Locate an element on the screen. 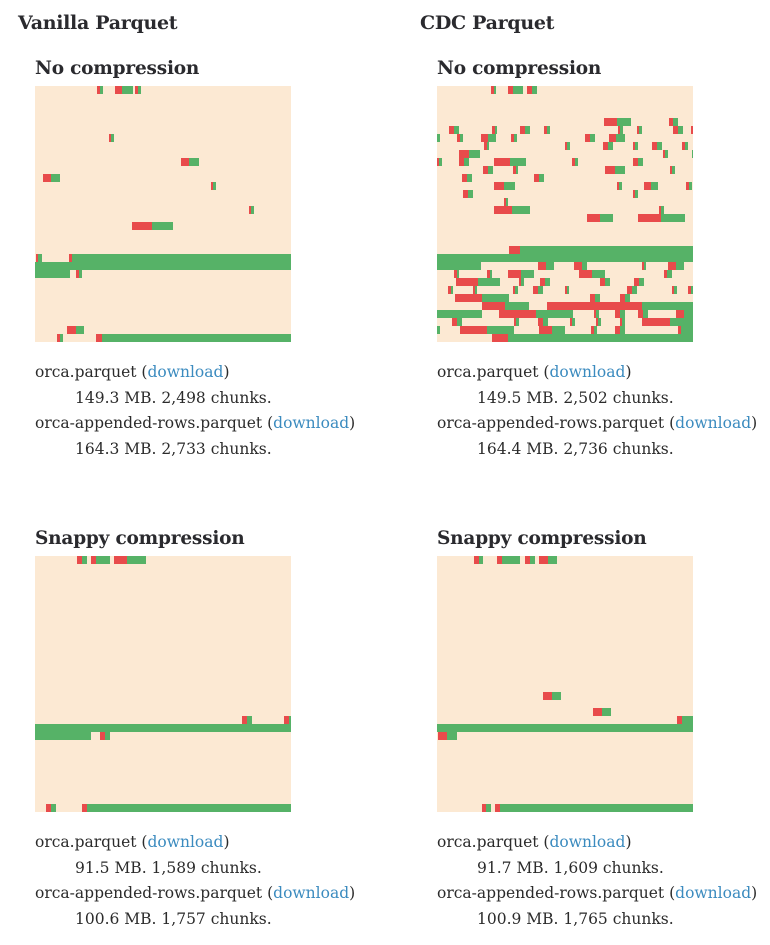  chunk-heatmap is located at coordinates (163, 214).